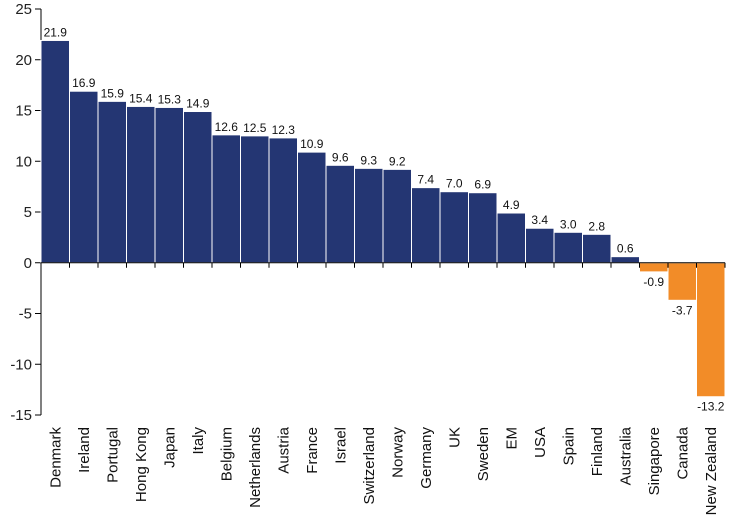  What do you see at coordinates (340, 445) in the screenshot?
I see `category-label: Israel` at bounding box center [340, 445].